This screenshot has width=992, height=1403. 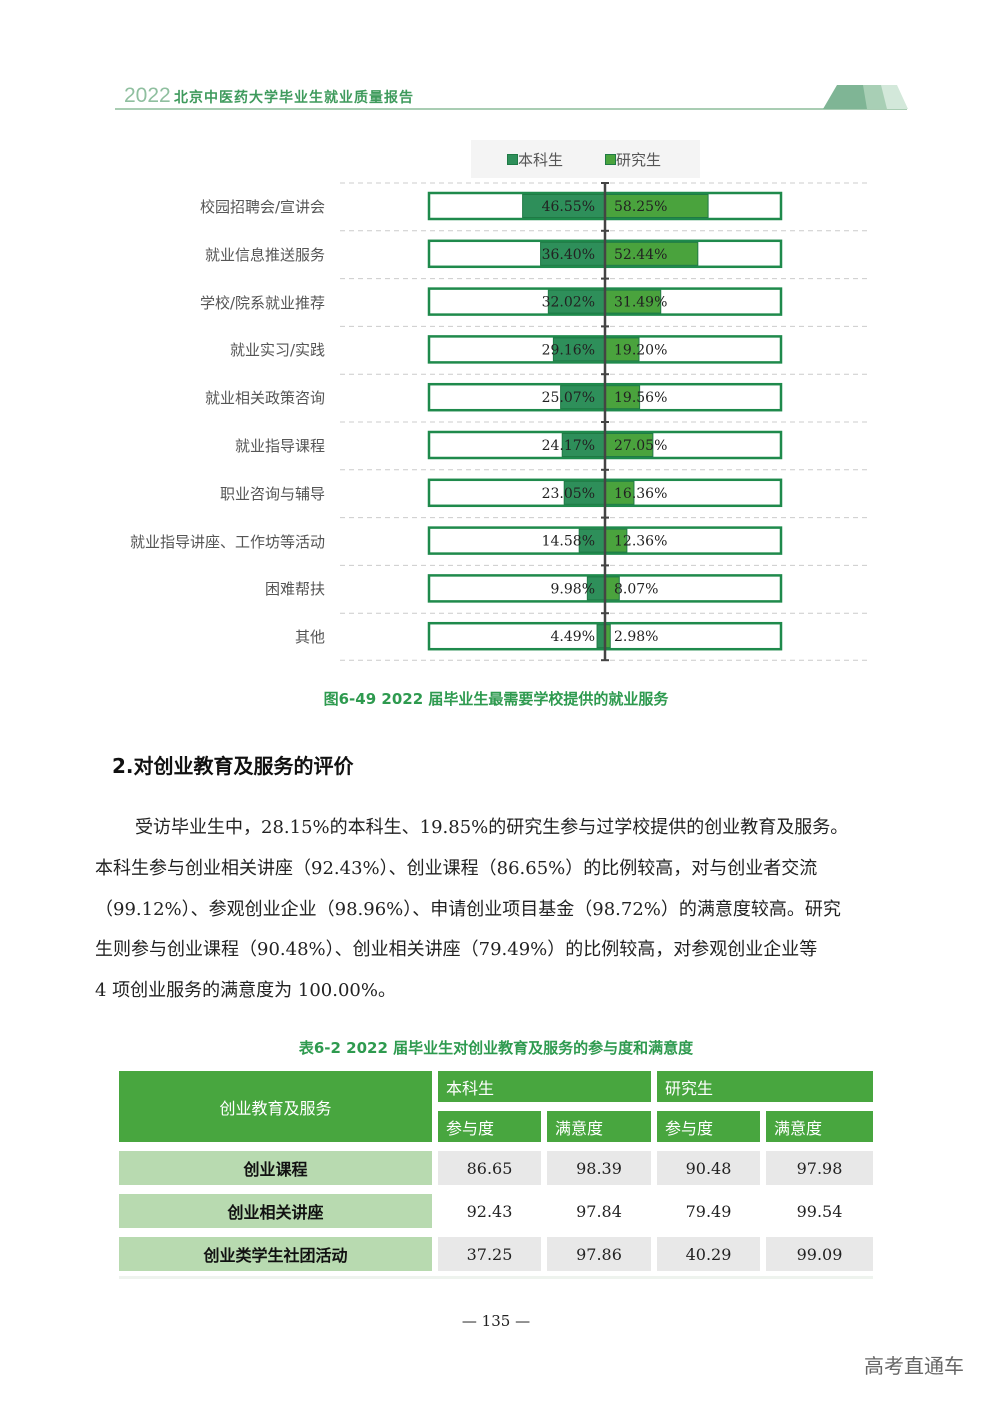 What do you see at coordinates (640, 350) in the screenshot?
I see `data-label-graduate: 19.20%` at bounding box center [640, 350].